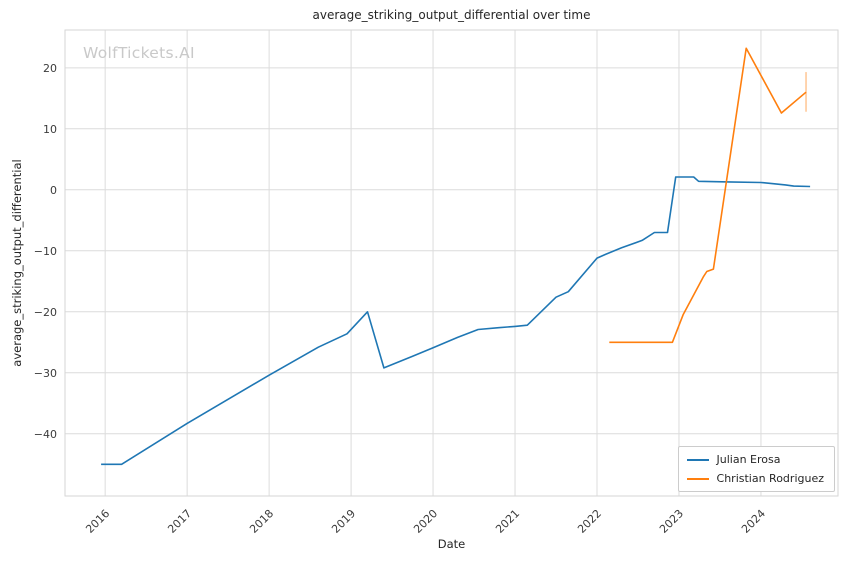  What do you see at coordinates (139, 53) in the screenshot?
I see `watermark: WolfTickets.AI` at bounding box center [139, 53].